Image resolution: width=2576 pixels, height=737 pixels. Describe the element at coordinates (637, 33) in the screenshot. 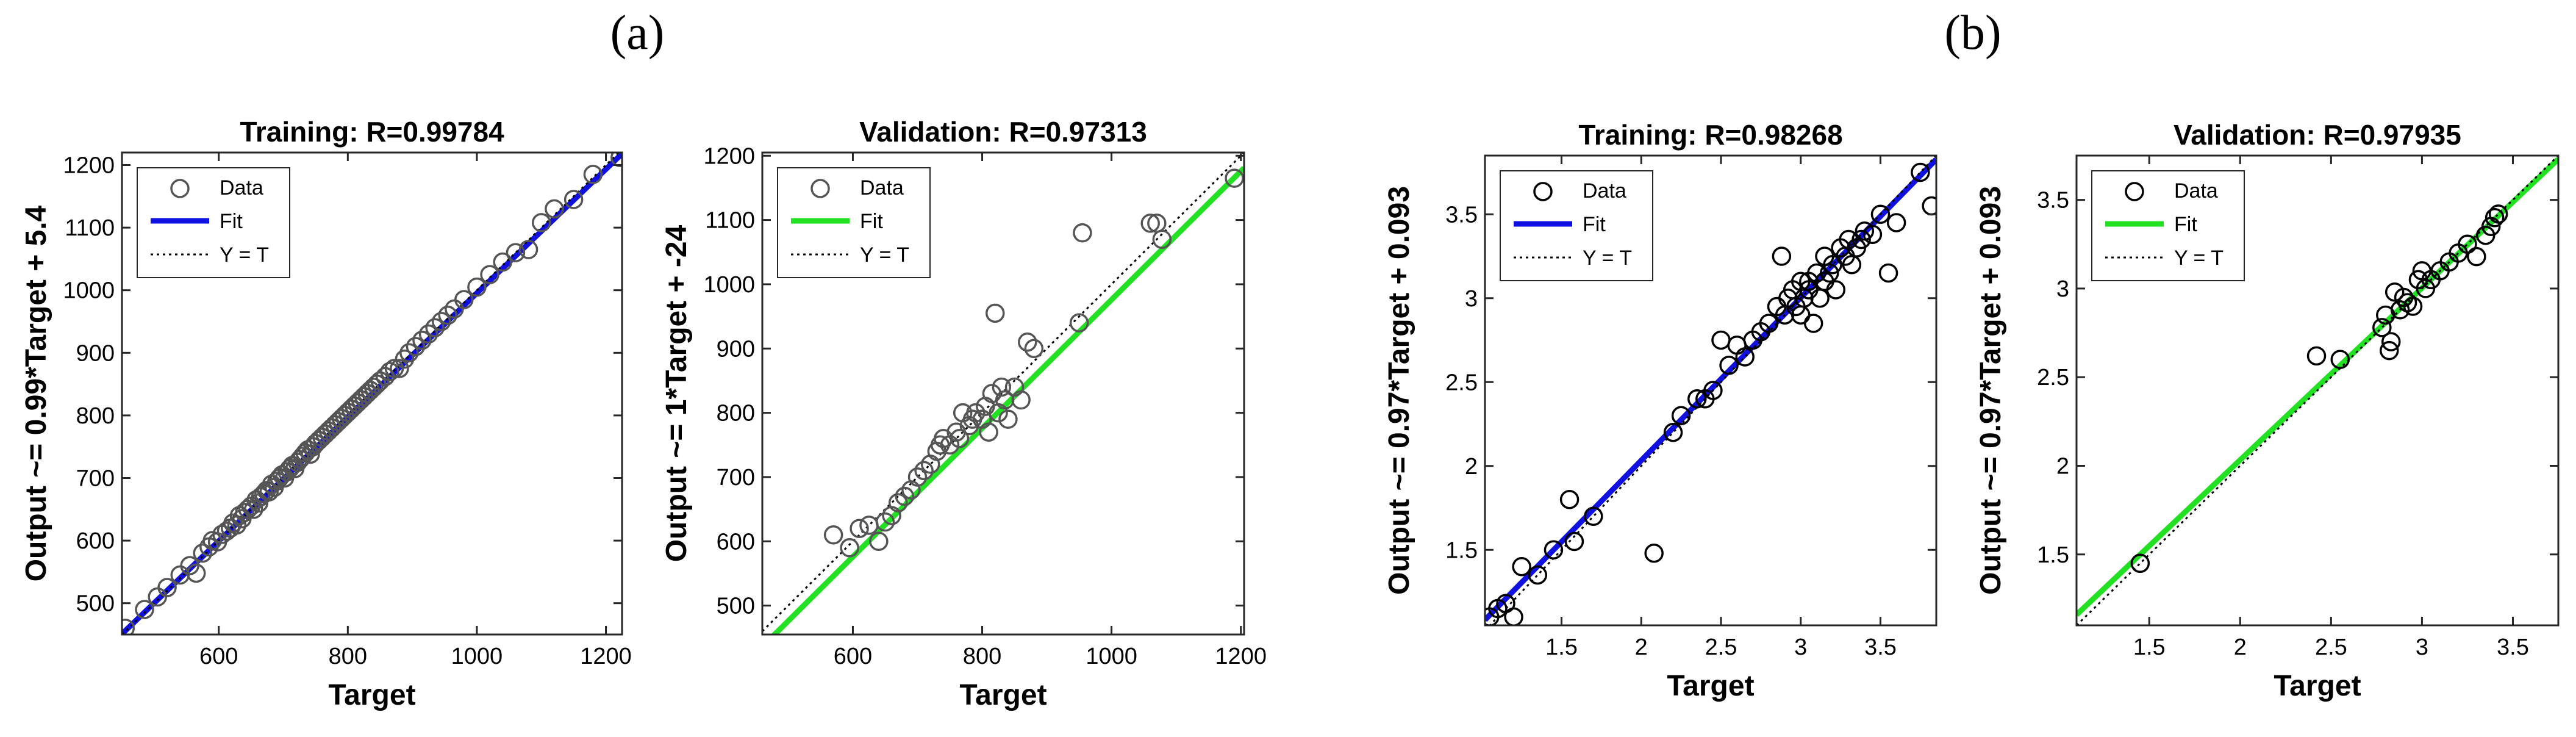

I see `panel-label-a: (a)` at that location.